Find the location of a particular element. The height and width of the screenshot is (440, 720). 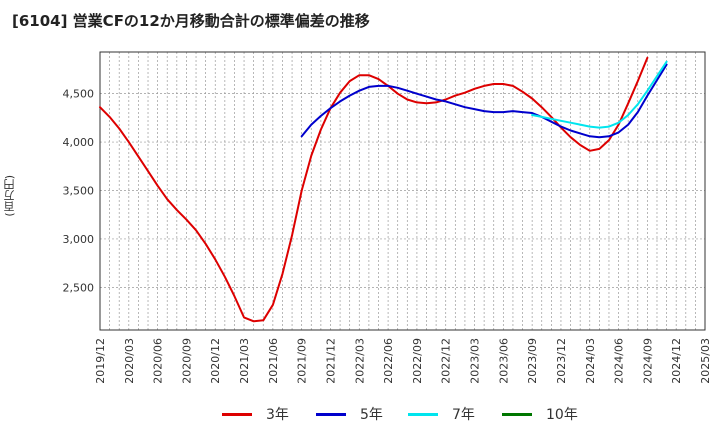

legend-swatch-10y is located at coordinates (517, 414).